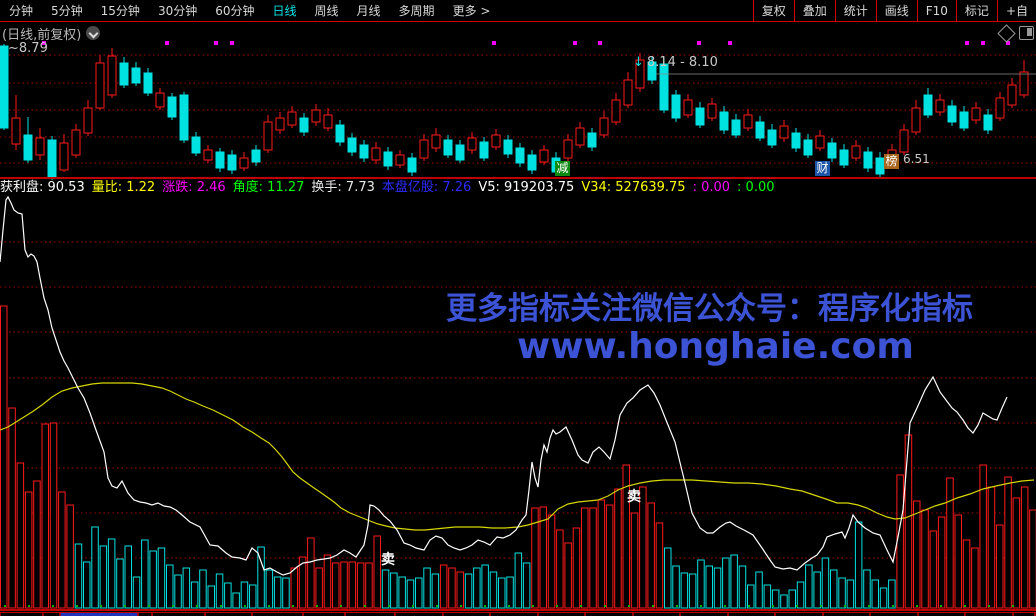 This screenshot has height=616, width=1036. What do you see at coordinates (416, 11) in the screenshot?
I see `period-tab-8: 多周期` at bounding box center [416, 11].